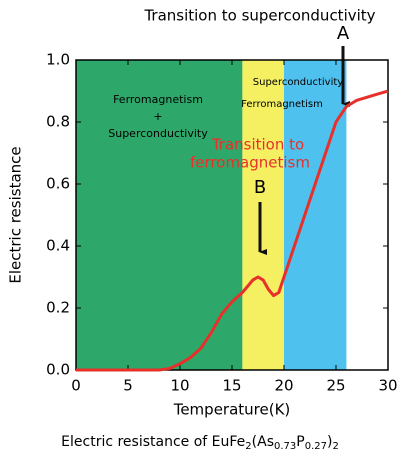 The height and width of the screenshot is (464, 400). Describe the element at coordinates (128, 386) in the screenshot. I see `x-tick-label: 5` at that location.